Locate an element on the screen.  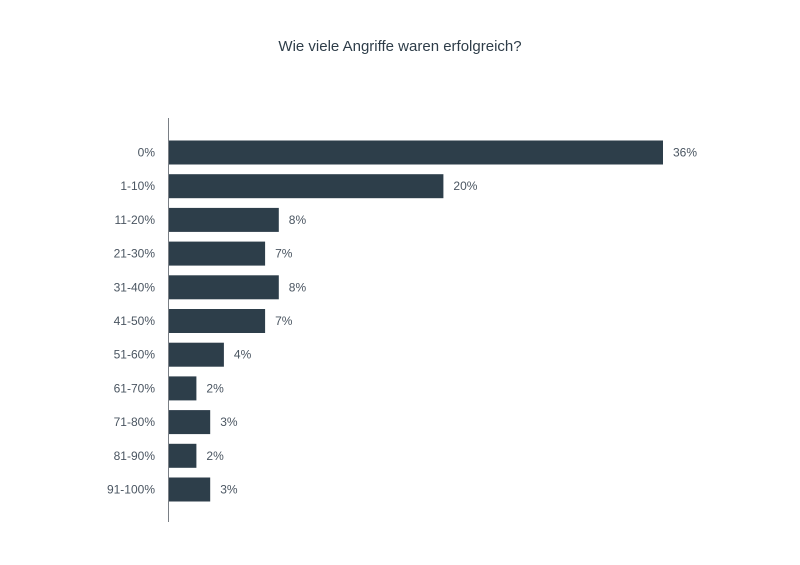
chart-title: Wie viele Angriffe waren erfolgreich? is located at coordinates (399, 46).